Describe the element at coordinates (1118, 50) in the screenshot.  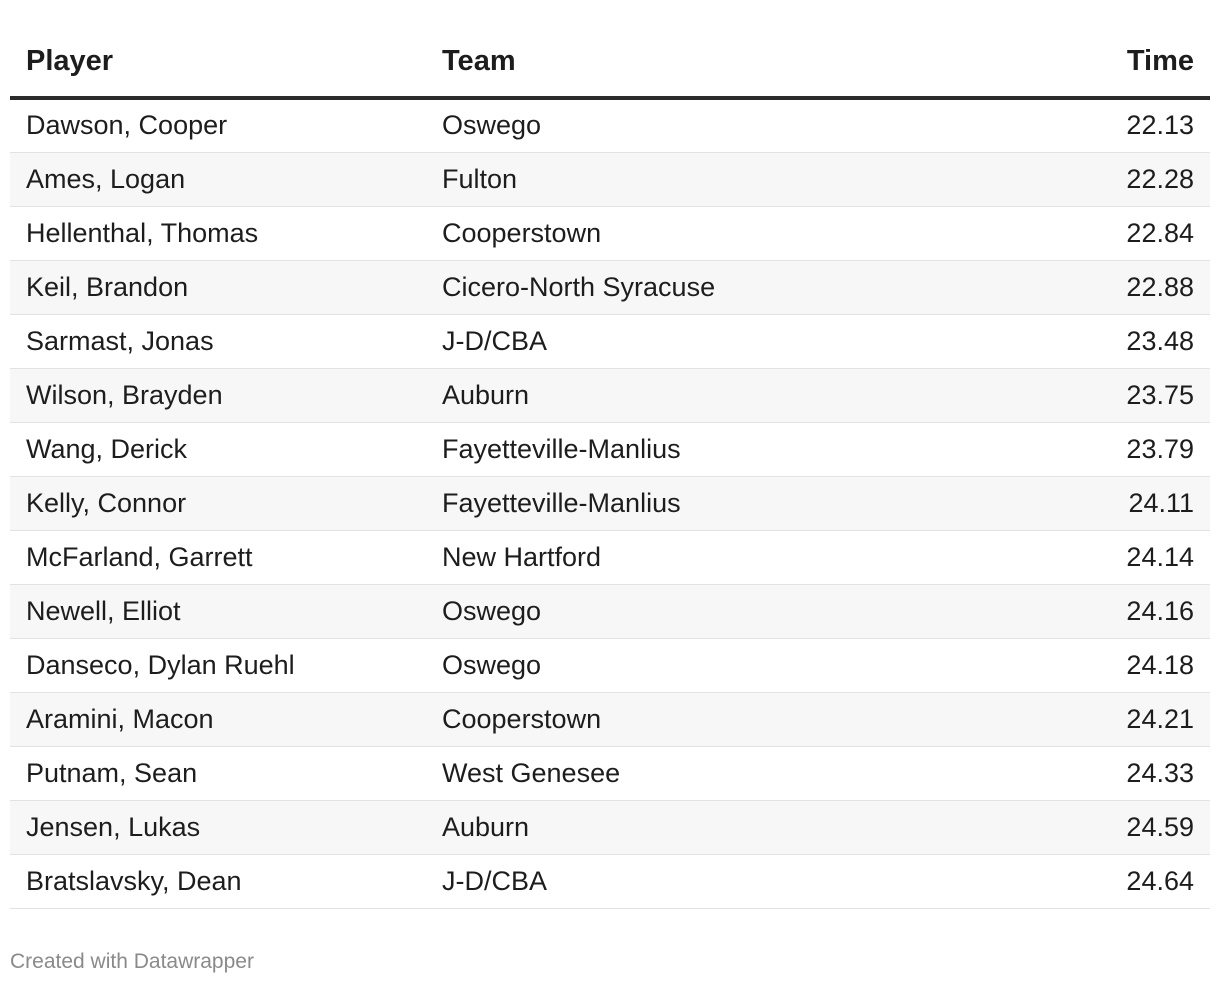
I see `header-cell: Time` at that location.